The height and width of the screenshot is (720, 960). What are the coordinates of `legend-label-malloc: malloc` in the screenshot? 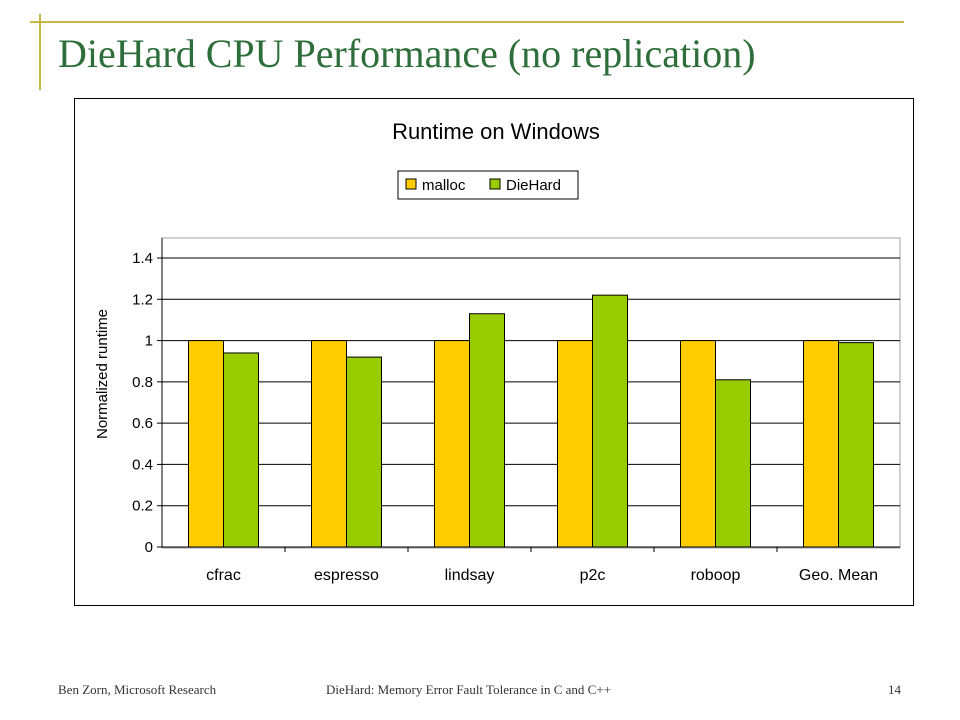 It's located at (444, 185).